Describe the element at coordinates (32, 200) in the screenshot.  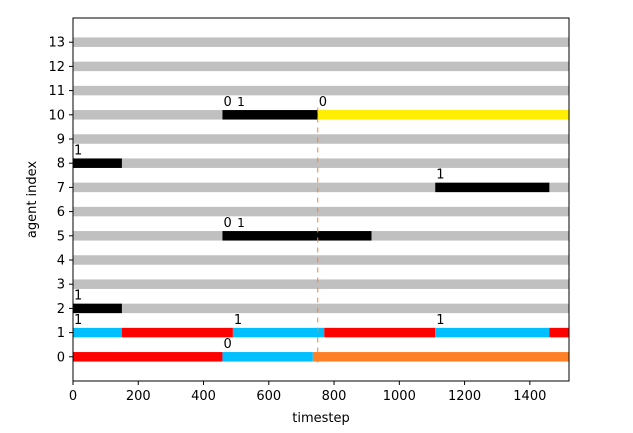
I see `y-axis-label: agent index` at that location.